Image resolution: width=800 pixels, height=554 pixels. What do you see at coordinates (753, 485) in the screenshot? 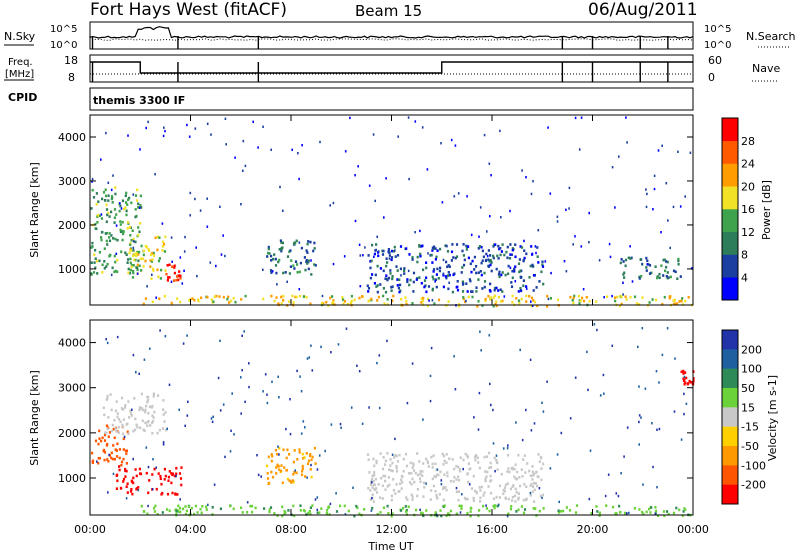
I see `colorbar-tick-label: -200` at bounding box center [753, 485].